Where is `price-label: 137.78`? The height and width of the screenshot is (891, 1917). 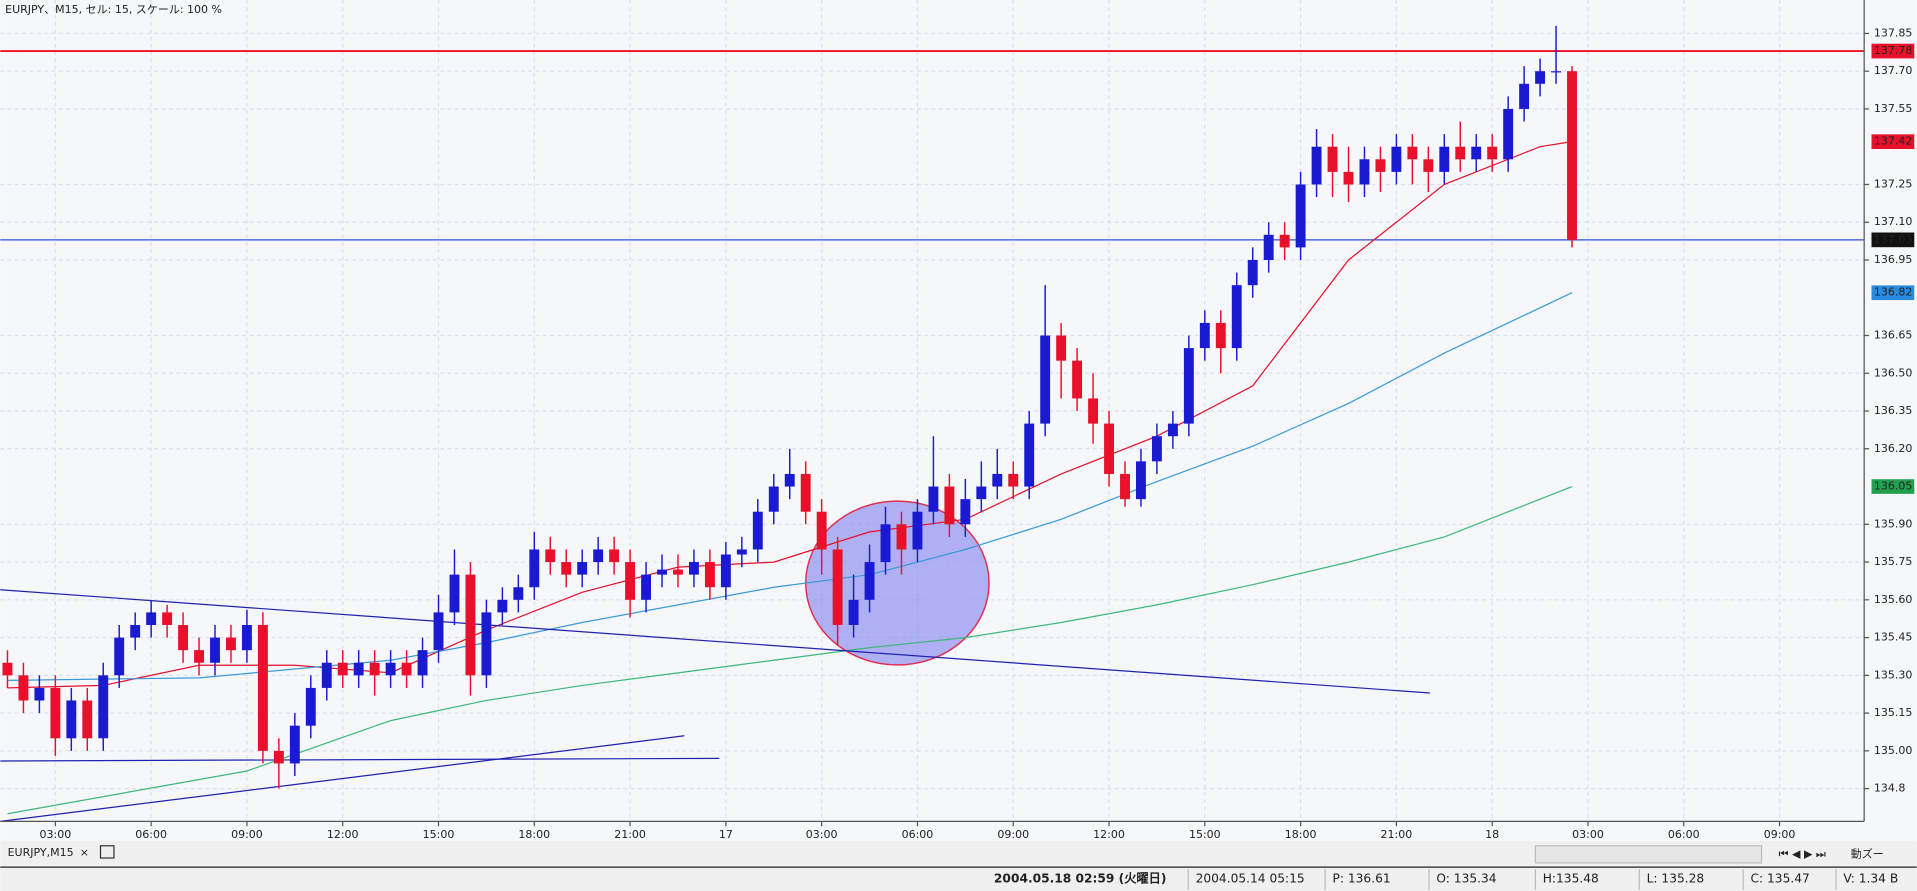 price-label: 137.78 is located at coordinates (1893, 50).